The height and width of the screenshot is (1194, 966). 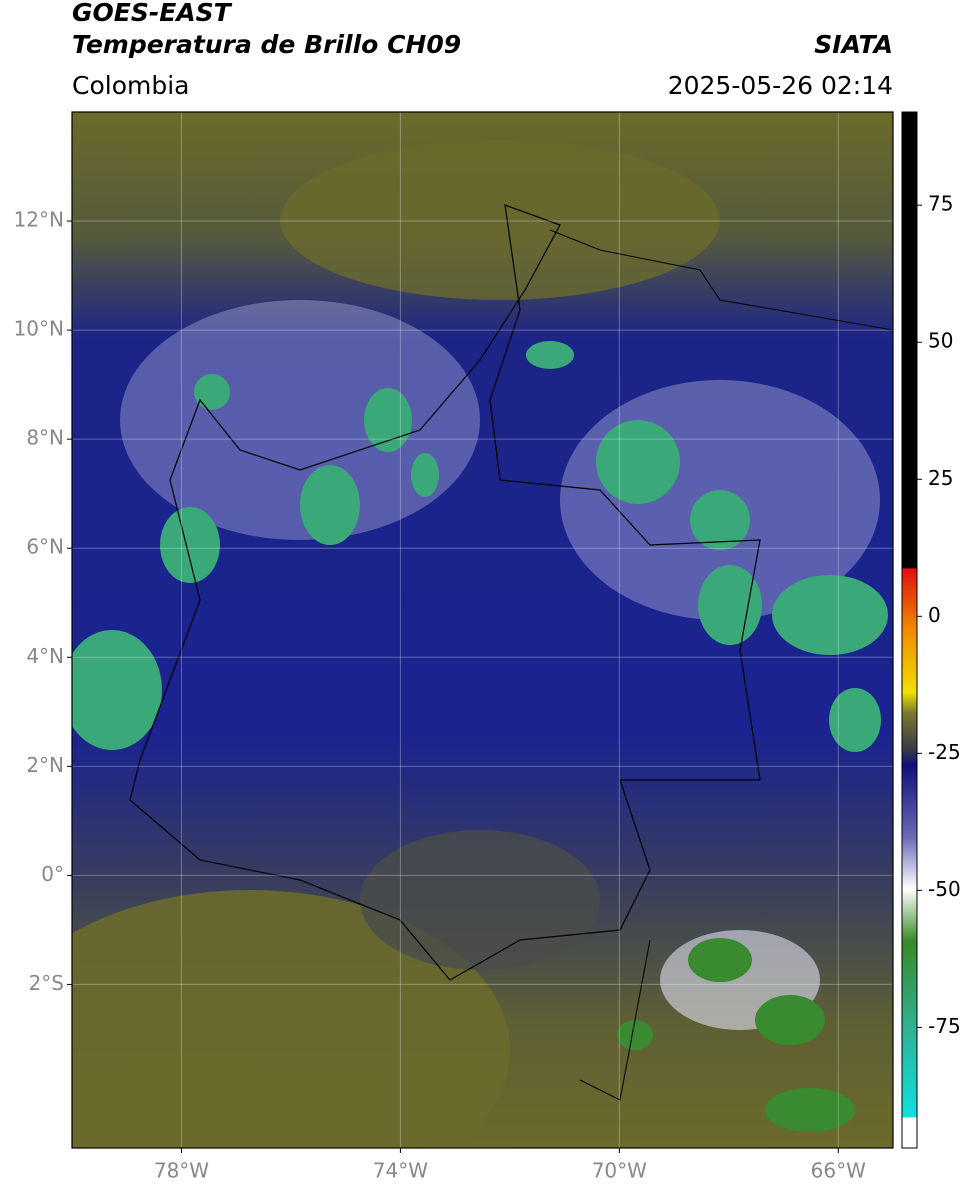 I want to click on colorbar-tick-label: 50, so click(x=940, y=341).